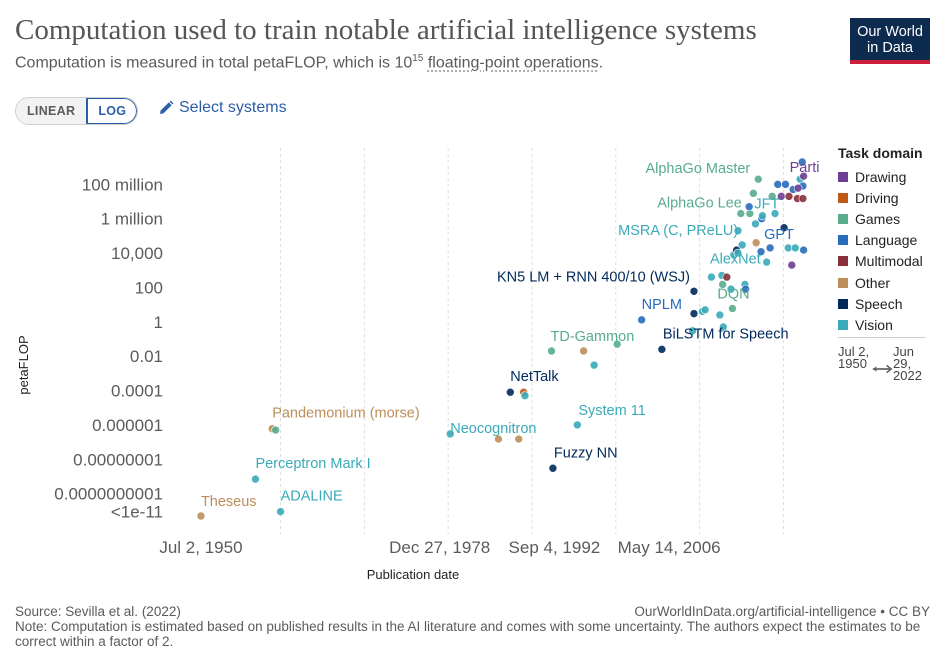  I want to click on legend-label: Games, so click(878, 218).